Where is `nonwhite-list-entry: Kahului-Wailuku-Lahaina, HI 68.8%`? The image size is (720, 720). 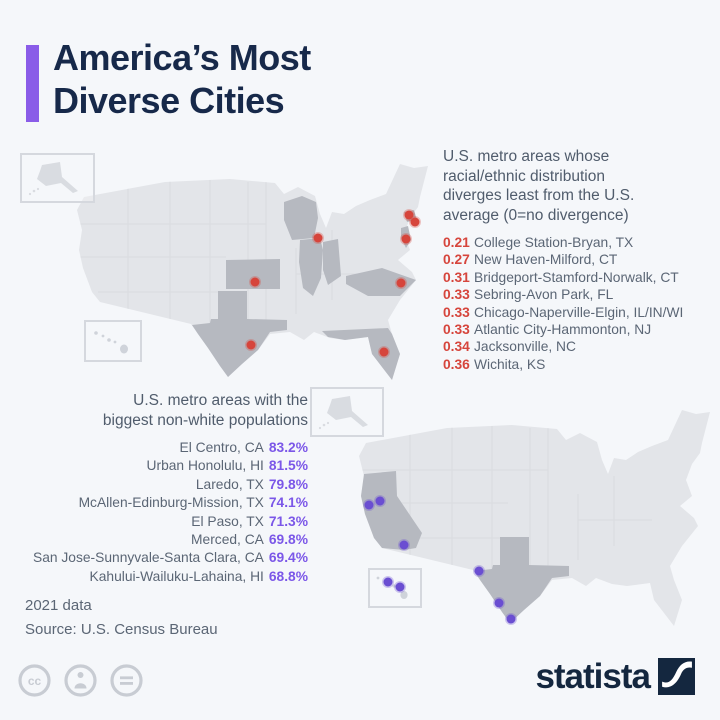 nonwhite-list-entry: Kahului-Wailuku-Lahaina, HI 68.8% is located at coordinates (154, 577).